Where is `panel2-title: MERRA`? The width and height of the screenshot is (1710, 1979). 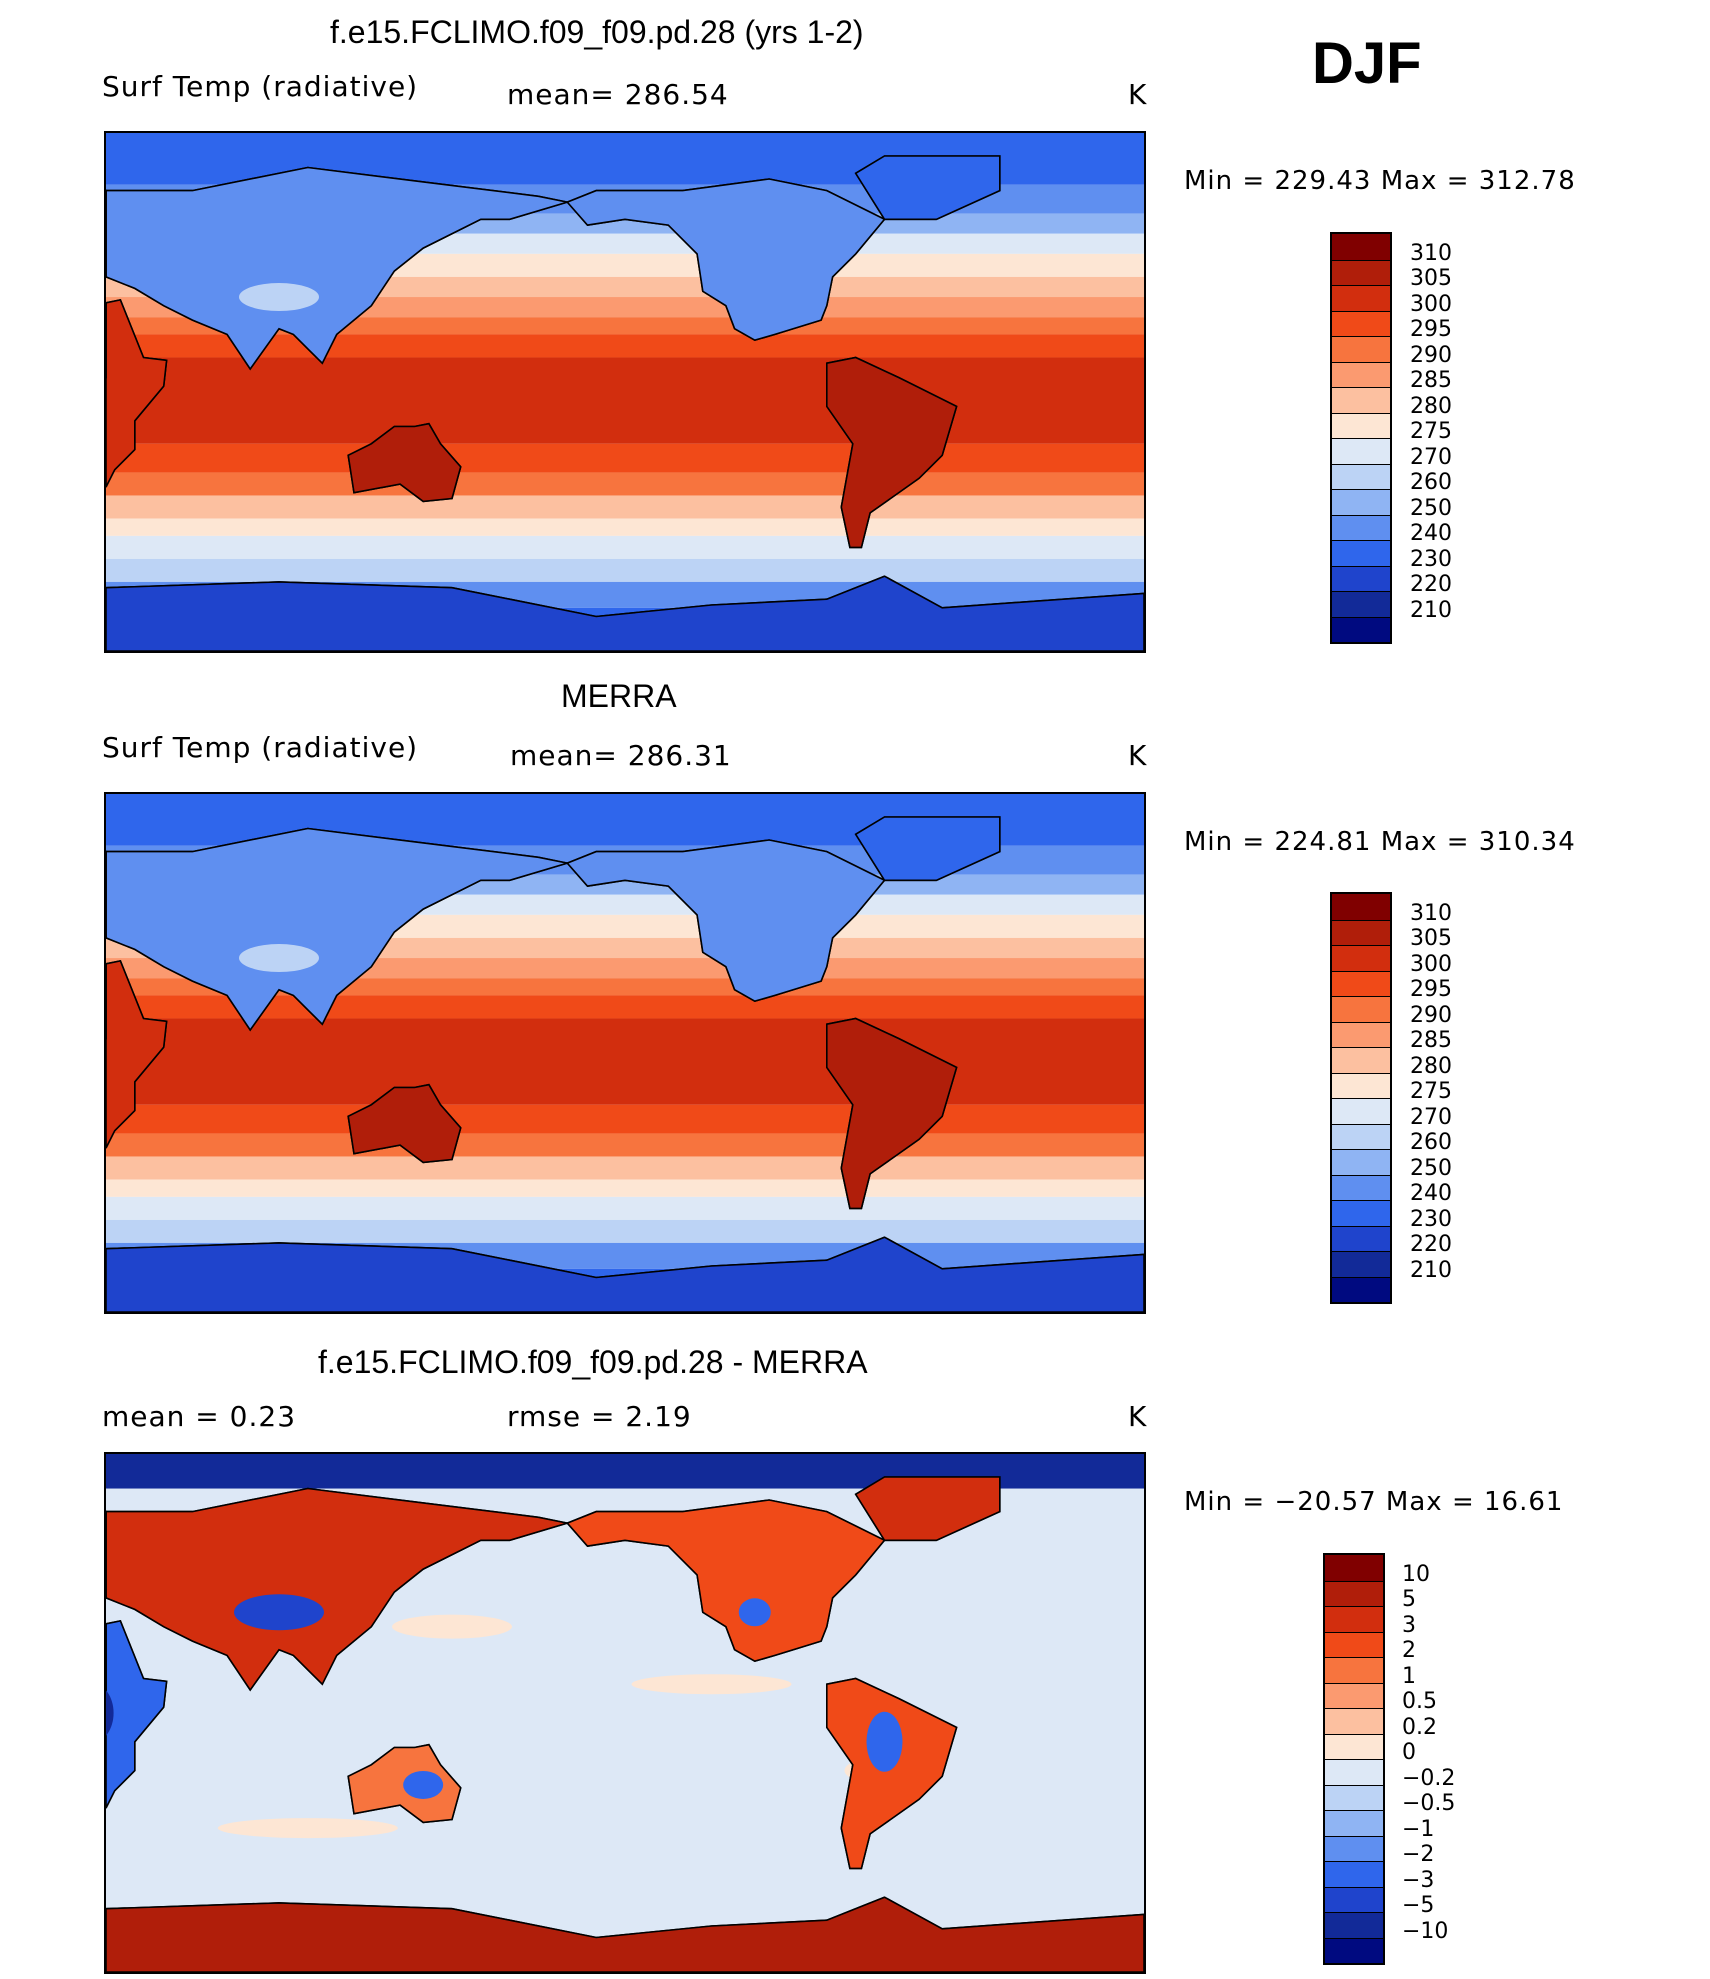
panel2-title: MERRA is located at coordinates (619, 696).